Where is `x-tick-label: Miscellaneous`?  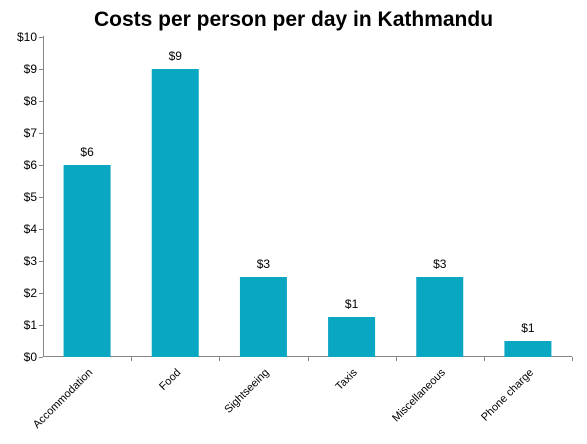
x-tick-label: Miscellaneous is located at coordinates (419, 395).